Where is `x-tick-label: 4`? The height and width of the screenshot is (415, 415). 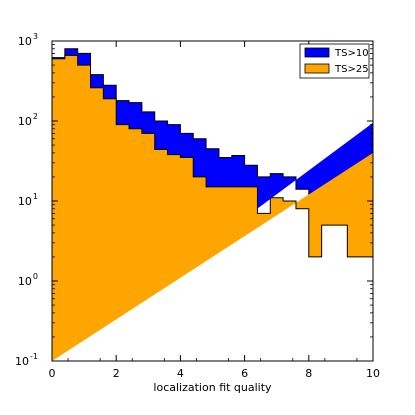
x-tick-label: 4 is located at coordinates (180, 373).